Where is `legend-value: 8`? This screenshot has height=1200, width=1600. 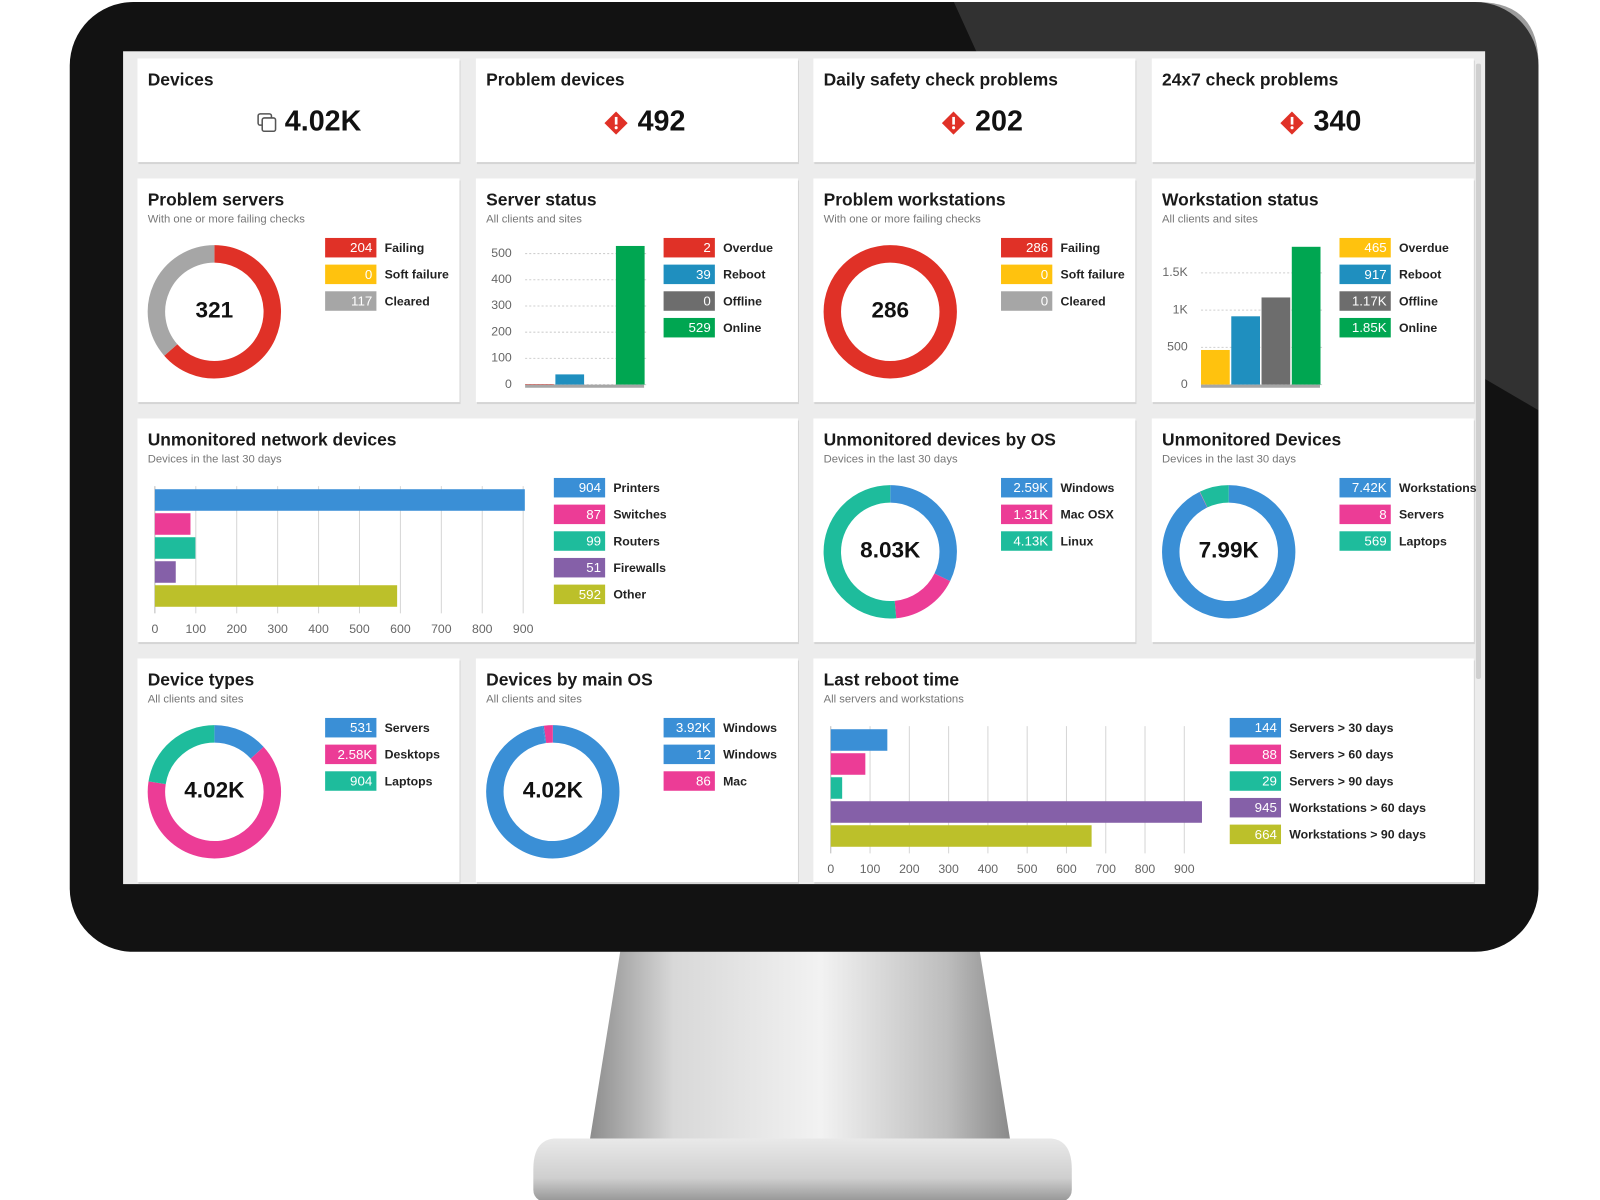 legend-value: 8 is located at coordinates (1382, 514).